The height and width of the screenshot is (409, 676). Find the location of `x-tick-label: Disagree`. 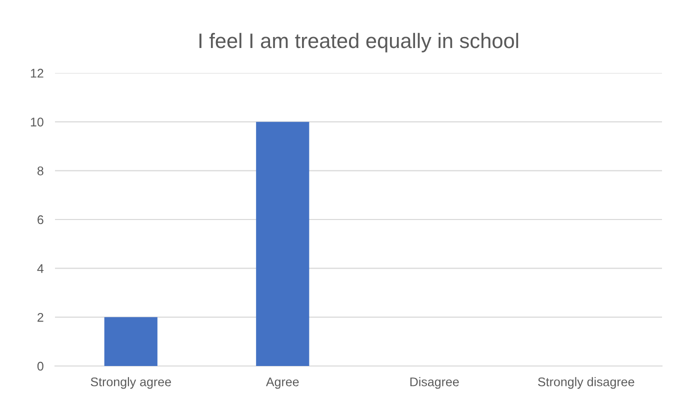

x-tick-label: Disagree is located at coordinates (434, 383).